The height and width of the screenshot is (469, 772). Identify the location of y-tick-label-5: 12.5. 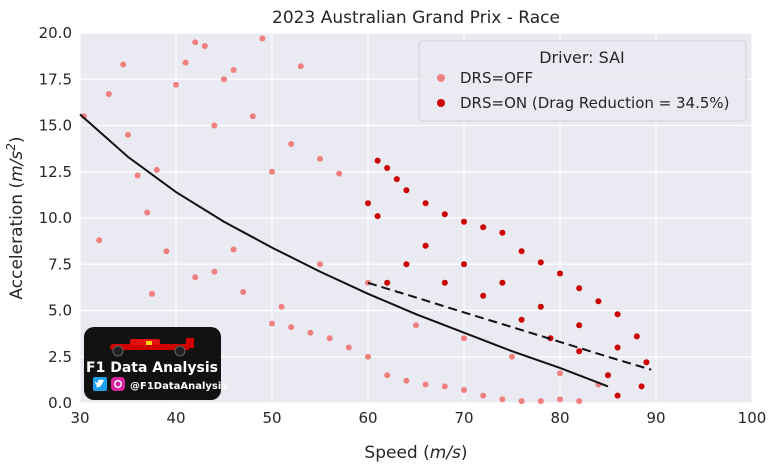
(55, 172).